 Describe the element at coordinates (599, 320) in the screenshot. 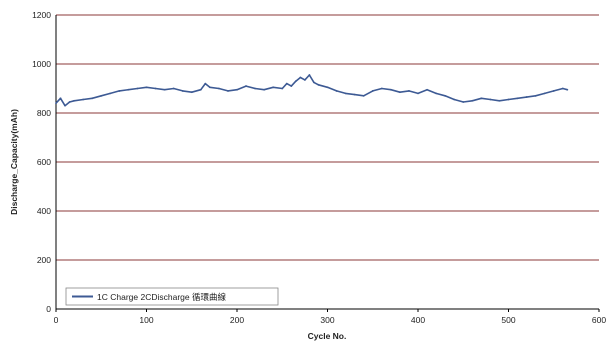

I see `x-tick-label: 600` at that location.